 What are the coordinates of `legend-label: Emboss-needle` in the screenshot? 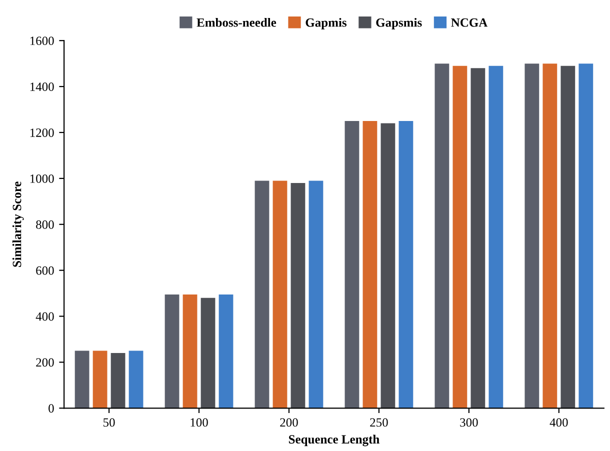 It's located at (236, 22).